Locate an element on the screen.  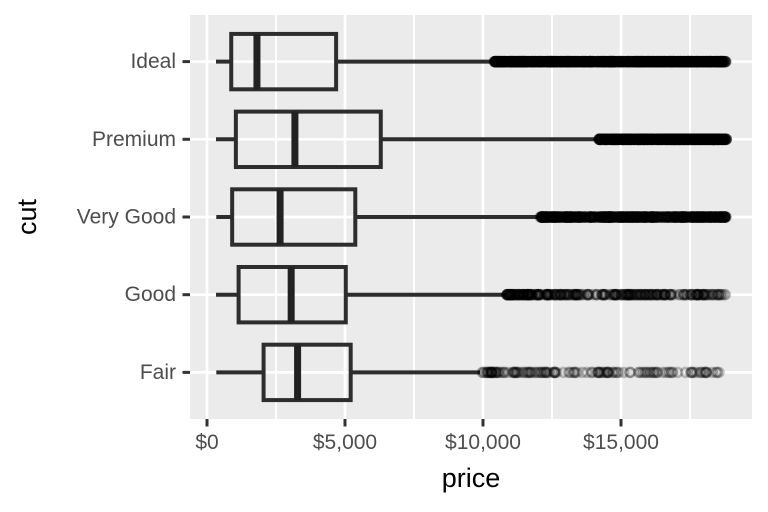
x-tick-label: $0 is located at coordinates (206, 442).